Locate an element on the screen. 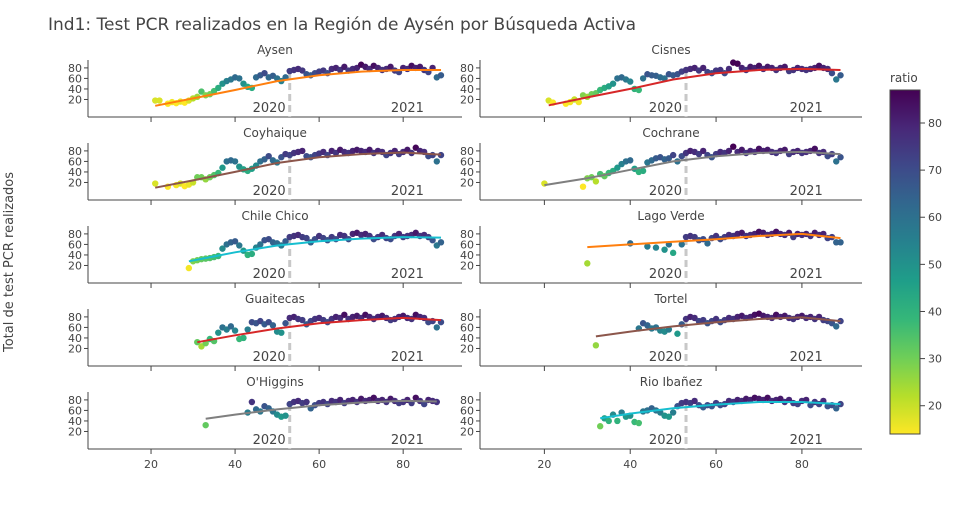 The image size is (969, 525). colorbar-ticks: 20 30 40 50 60 70 80 is located at coordinates (931, 265).